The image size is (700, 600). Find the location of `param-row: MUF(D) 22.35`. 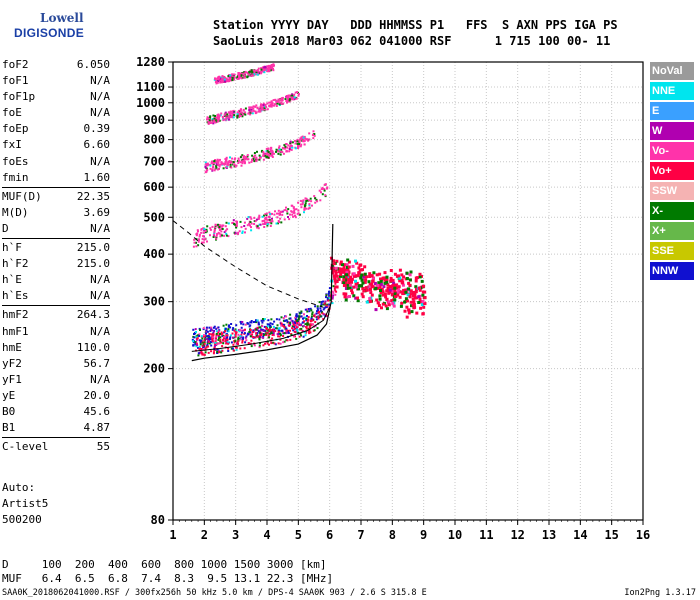

param-row: MUF(D) 22.35 is located at coordinates (56, 197).